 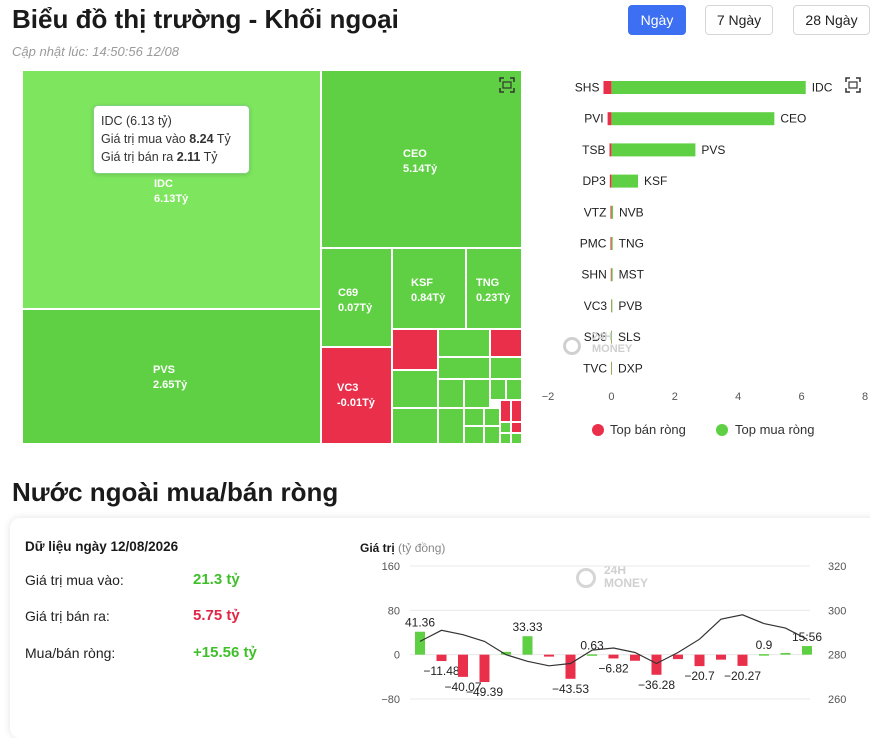 What do you see at coordinates (429, 288) in the screenshot?
I see `treemap-tile-ksf: KSF 0.84Tỷ` at bounding box center [429, 288].